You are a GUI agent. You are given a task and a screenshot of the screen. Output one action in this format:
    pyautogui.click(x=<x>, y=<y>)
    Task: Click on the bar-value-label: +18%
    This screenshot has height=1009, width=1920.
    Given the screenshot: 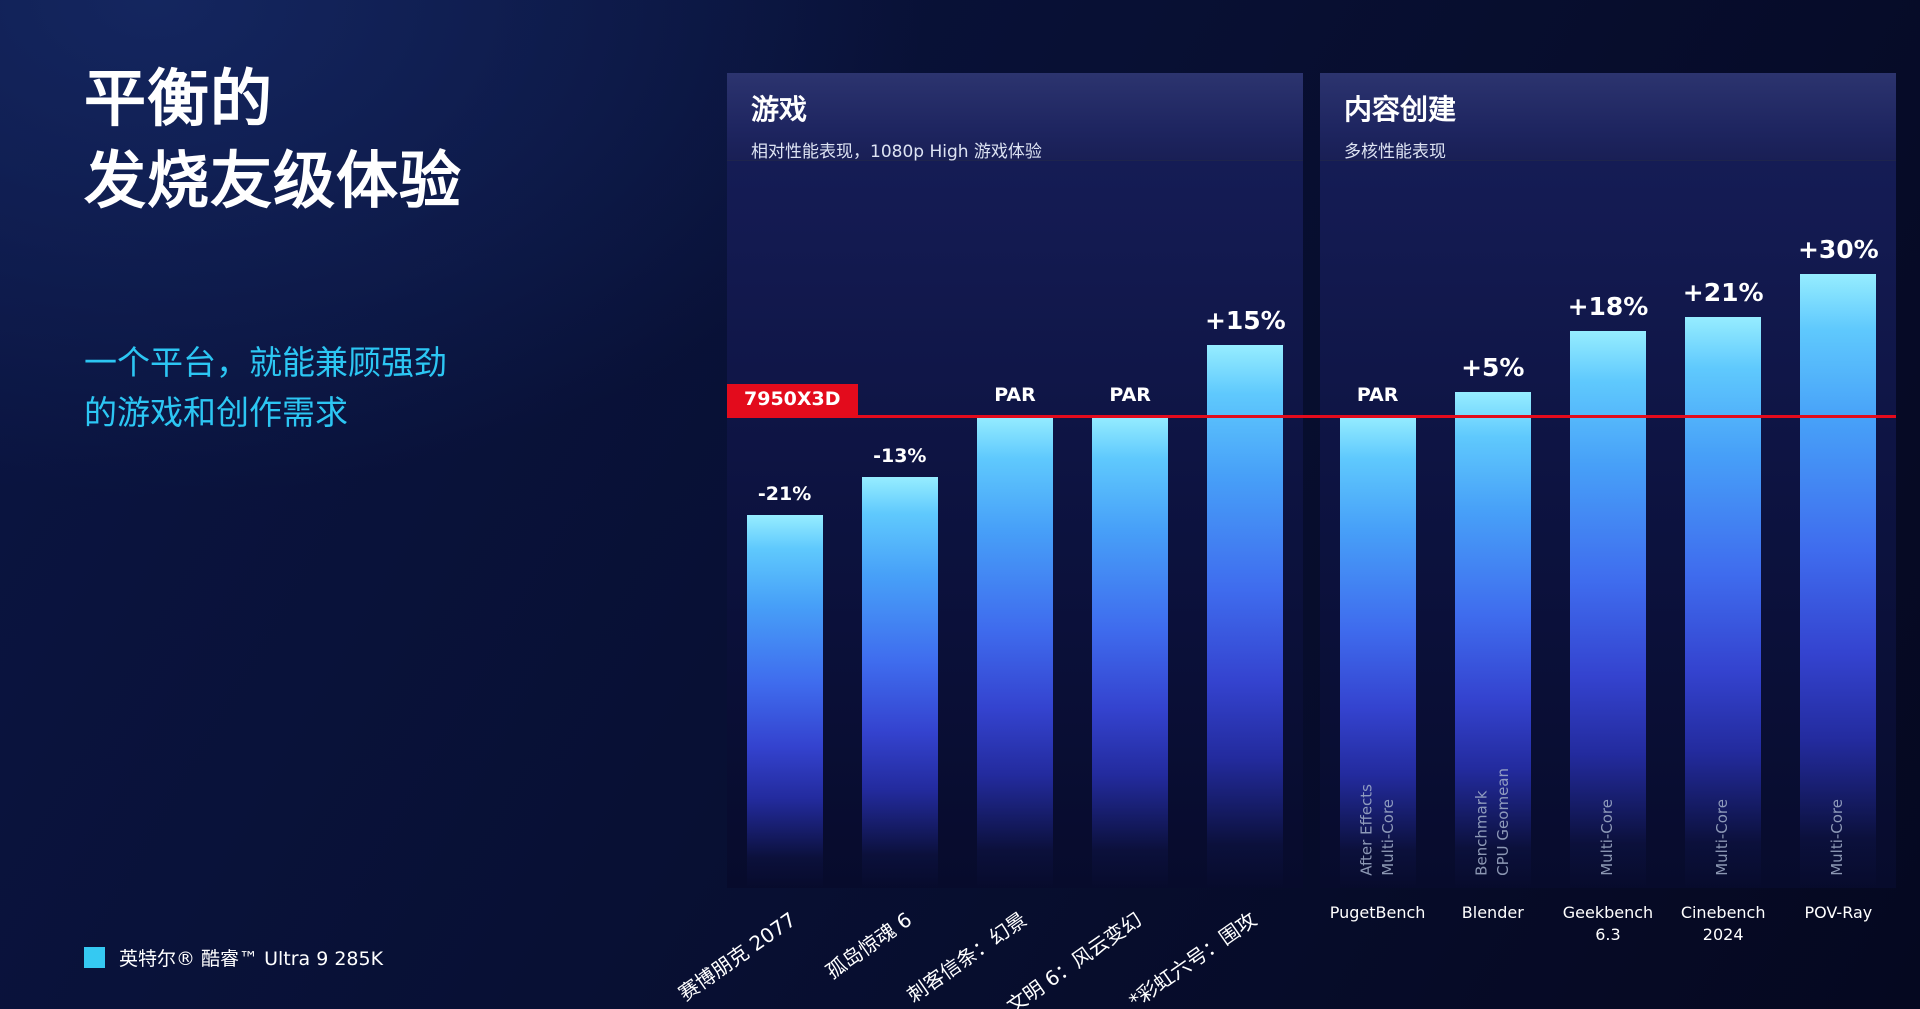 What is the action you would take?
    pyautogui.click(x=1608, y=306)
    